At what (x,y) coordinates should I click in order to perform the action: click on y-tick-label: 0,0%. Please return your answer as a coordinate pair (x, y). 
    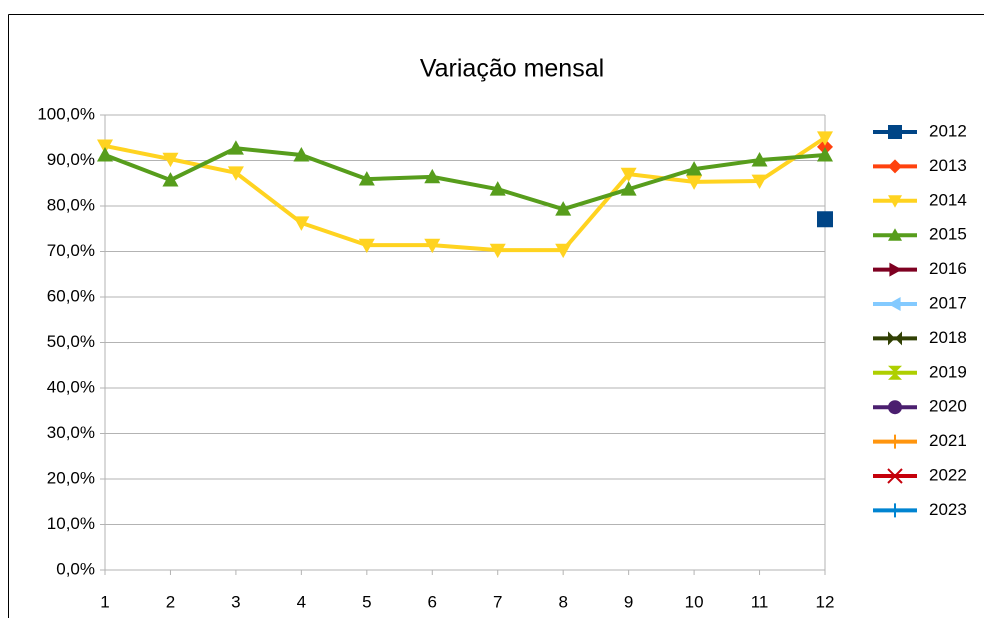
    Looking at the image, I should click on (75, 568).